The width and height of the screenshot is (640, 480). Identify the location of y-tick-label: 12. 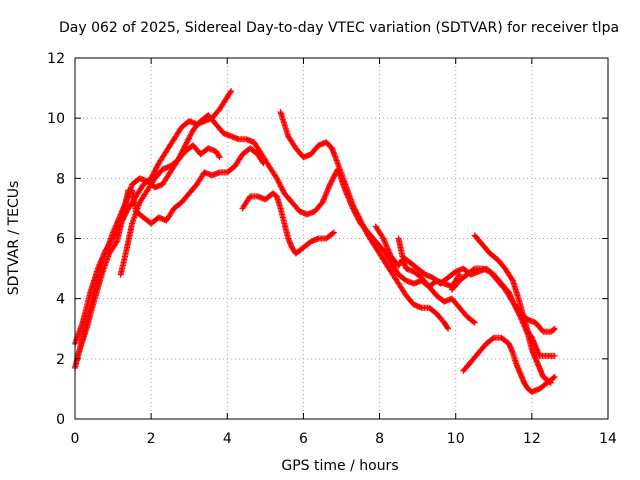
(56, 59).